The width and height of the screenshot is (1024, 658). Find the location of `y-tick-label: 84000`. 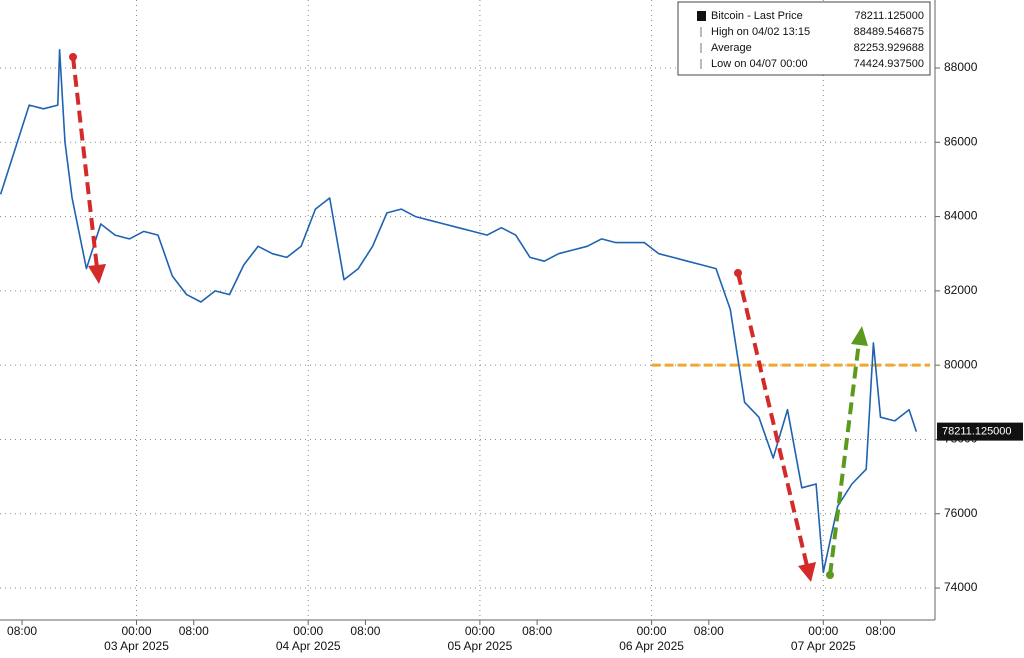

y-tick-label: 84000 is located at coordinates (961, 216).